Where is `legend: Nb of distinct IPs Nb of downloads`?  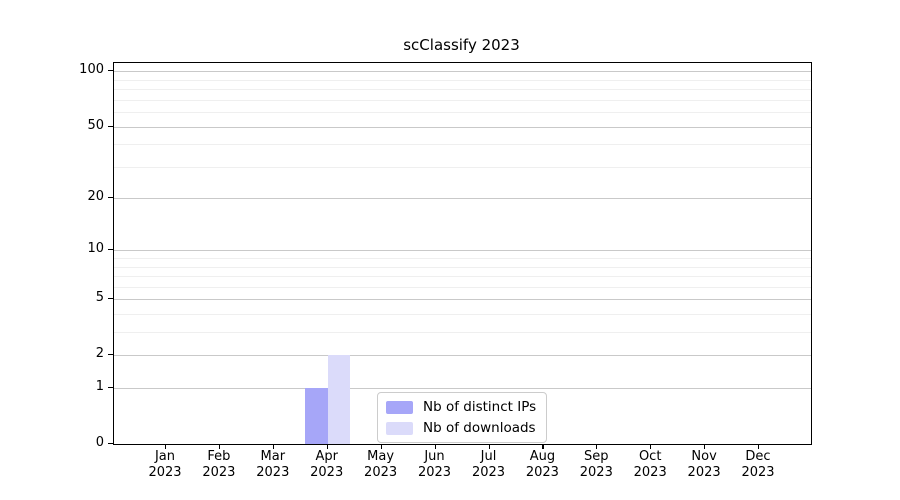 legend: Nb of distinct IPs Nb of downloads is located at coordinates (462, 417).